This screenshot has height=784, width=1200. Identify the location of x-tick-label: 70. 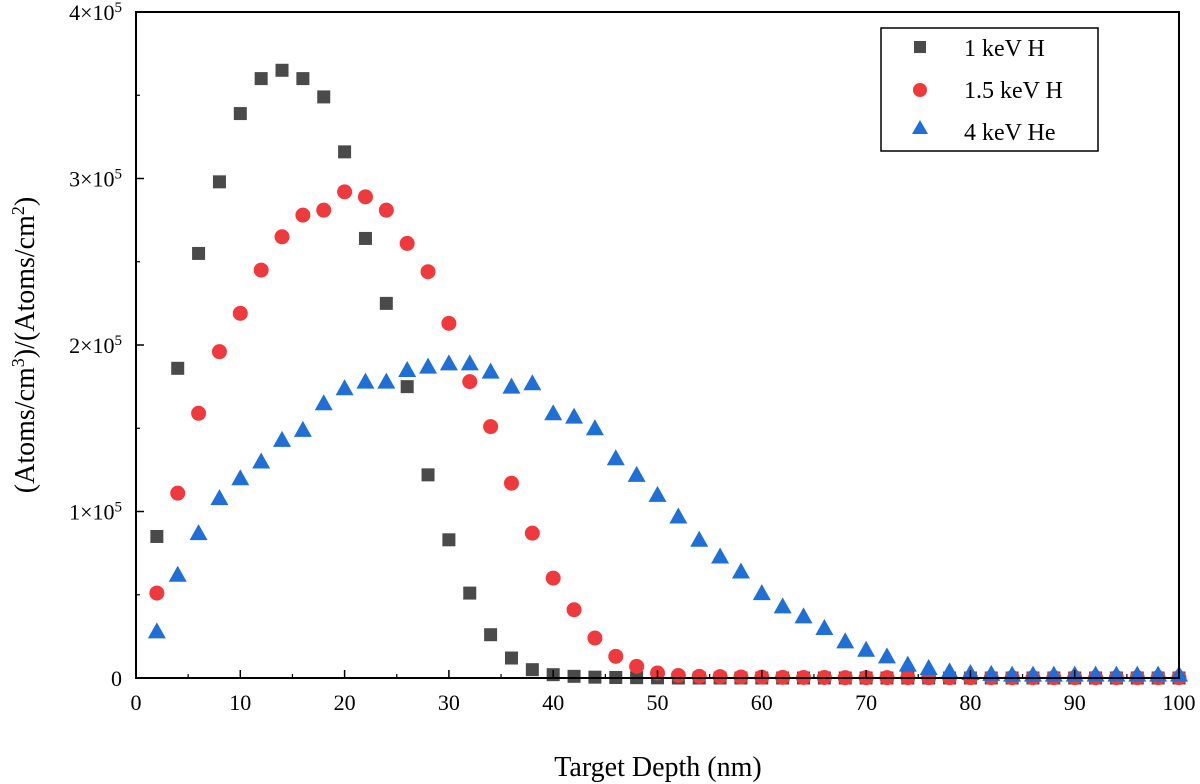
(866, 702).